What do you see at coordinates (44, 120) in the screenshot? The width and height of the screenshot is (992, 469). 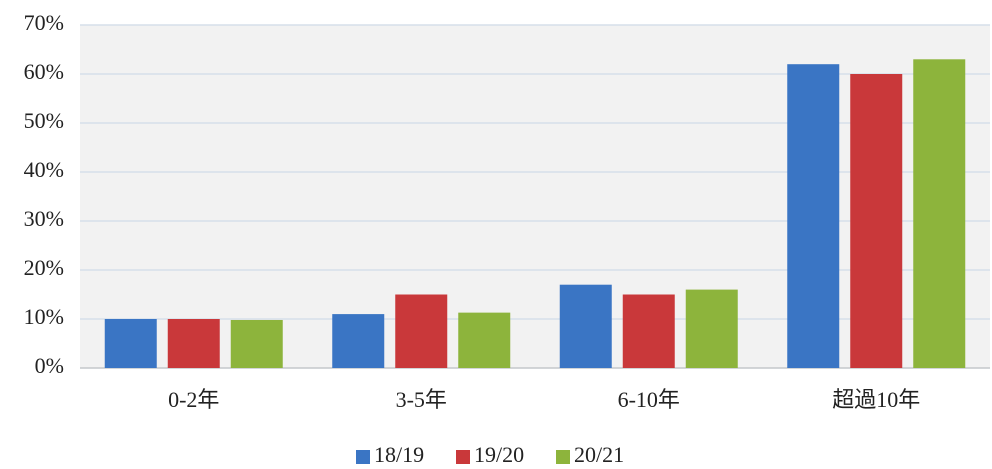 I see `y-tick-label: 50%` at bounding box center [44, 120].